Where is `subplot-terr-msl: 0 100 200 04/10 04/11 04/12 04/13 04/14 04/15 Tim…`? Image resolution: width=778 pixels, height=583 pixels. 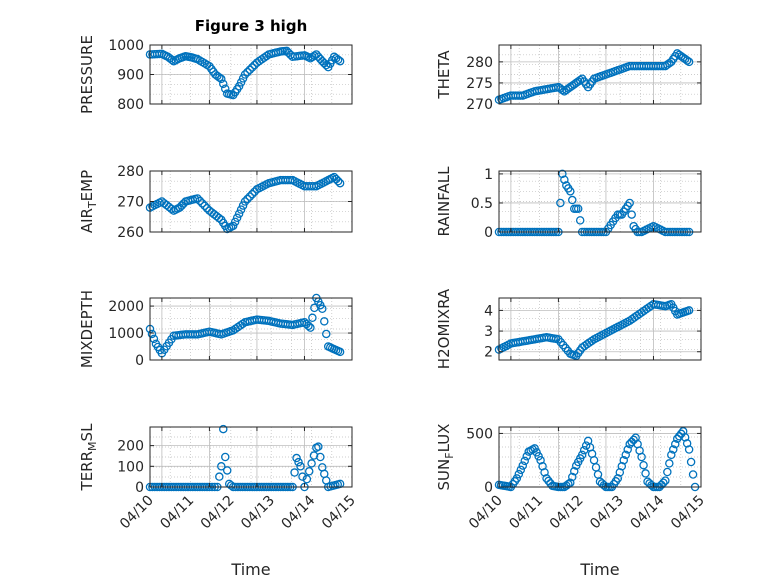 subplot-terr-msl: 0 100 200 04/10 04/11 04/12 04/13 04/14 04/15 Tim… is located at coordinates (218, 501).